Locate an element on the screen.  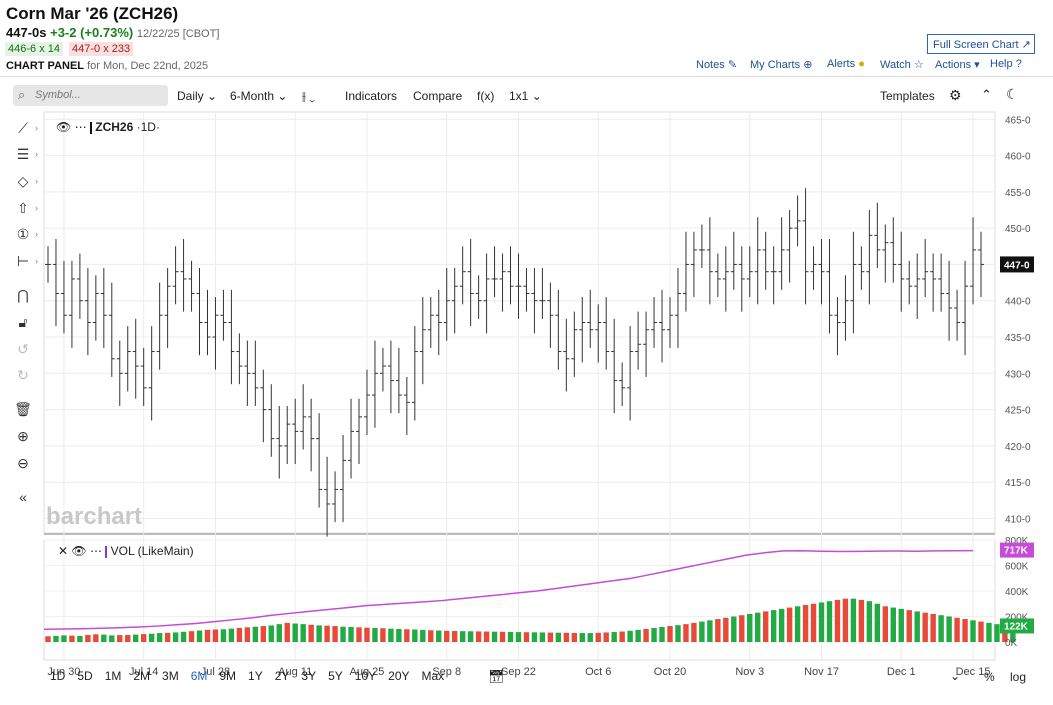
magnet-icon: ⋂ is located at coordinates (23, 295).